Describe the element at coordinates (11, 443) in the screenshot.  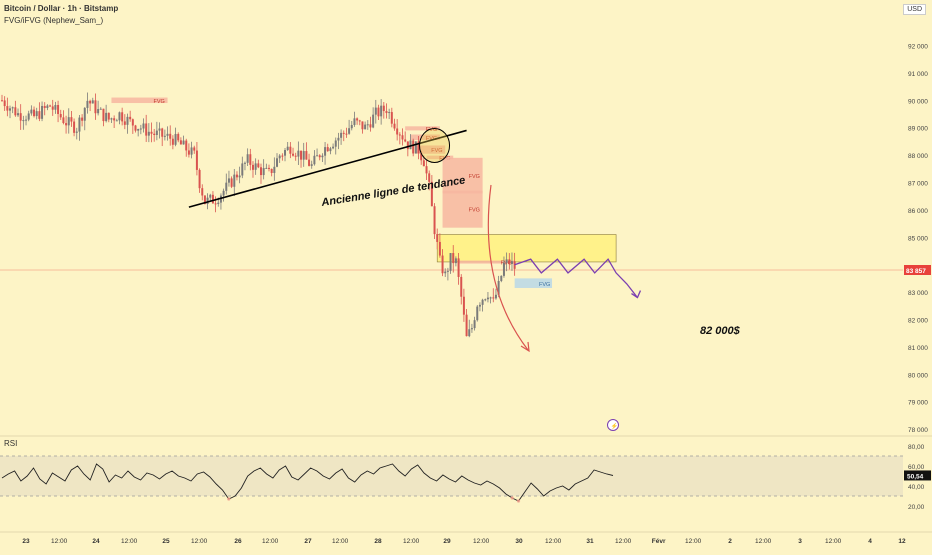
I see `rsi-label: RSI` at that location.